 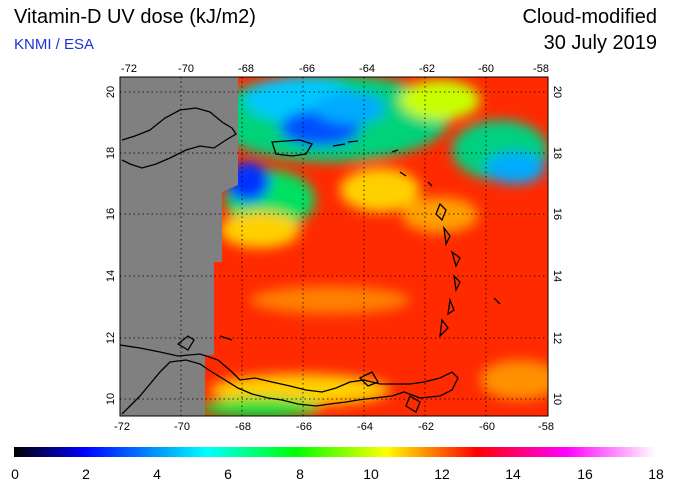 I want to click on product-mode-label: Cloud-modified, so click(x=589, y=17).